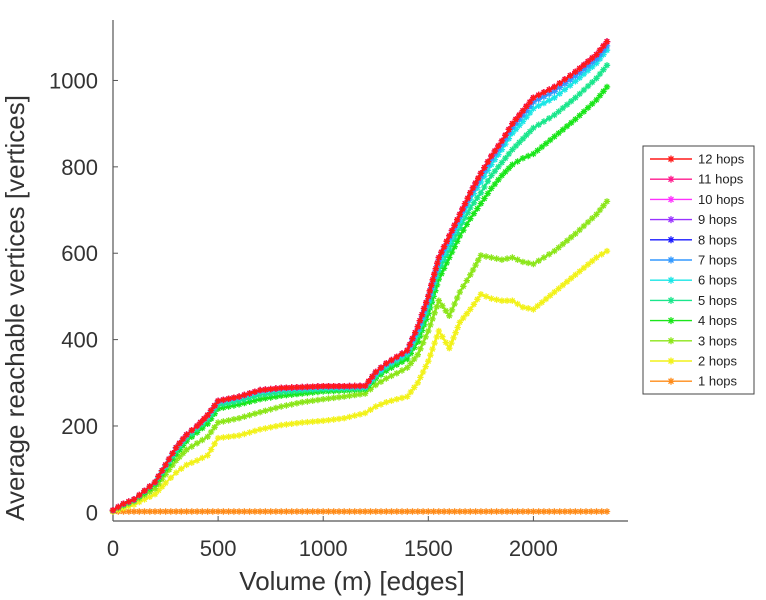 The height and width of the screenshot is (600, 766). Describe the element at coordinates (73, 80) in the screenshot. I see `y-tick-label: 1000` at that location.